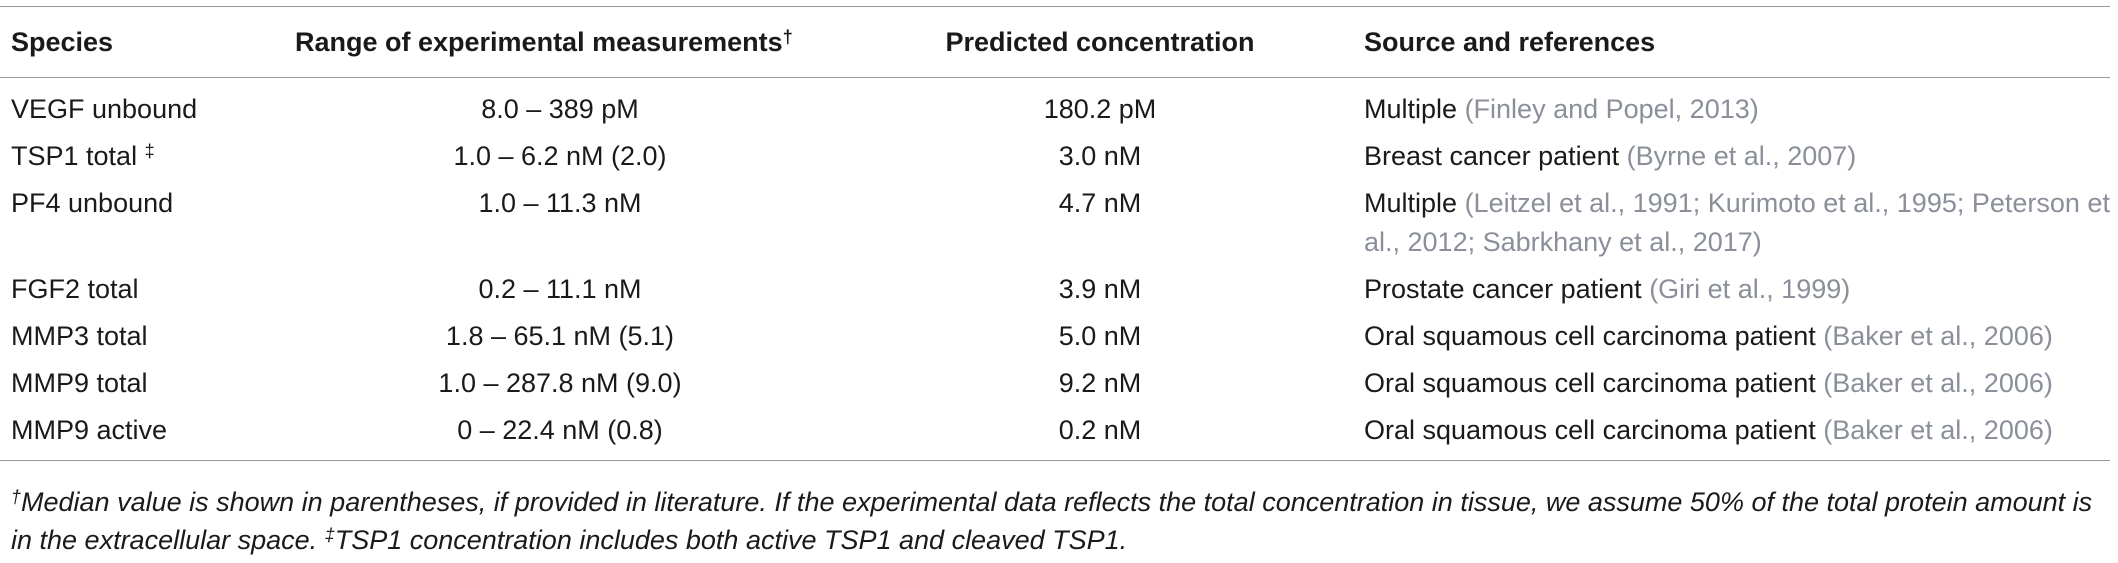 The width and height of the screenshot is (2118, 563). I want to click on references: (Byrne et al., 2007), so click(1741, 156).